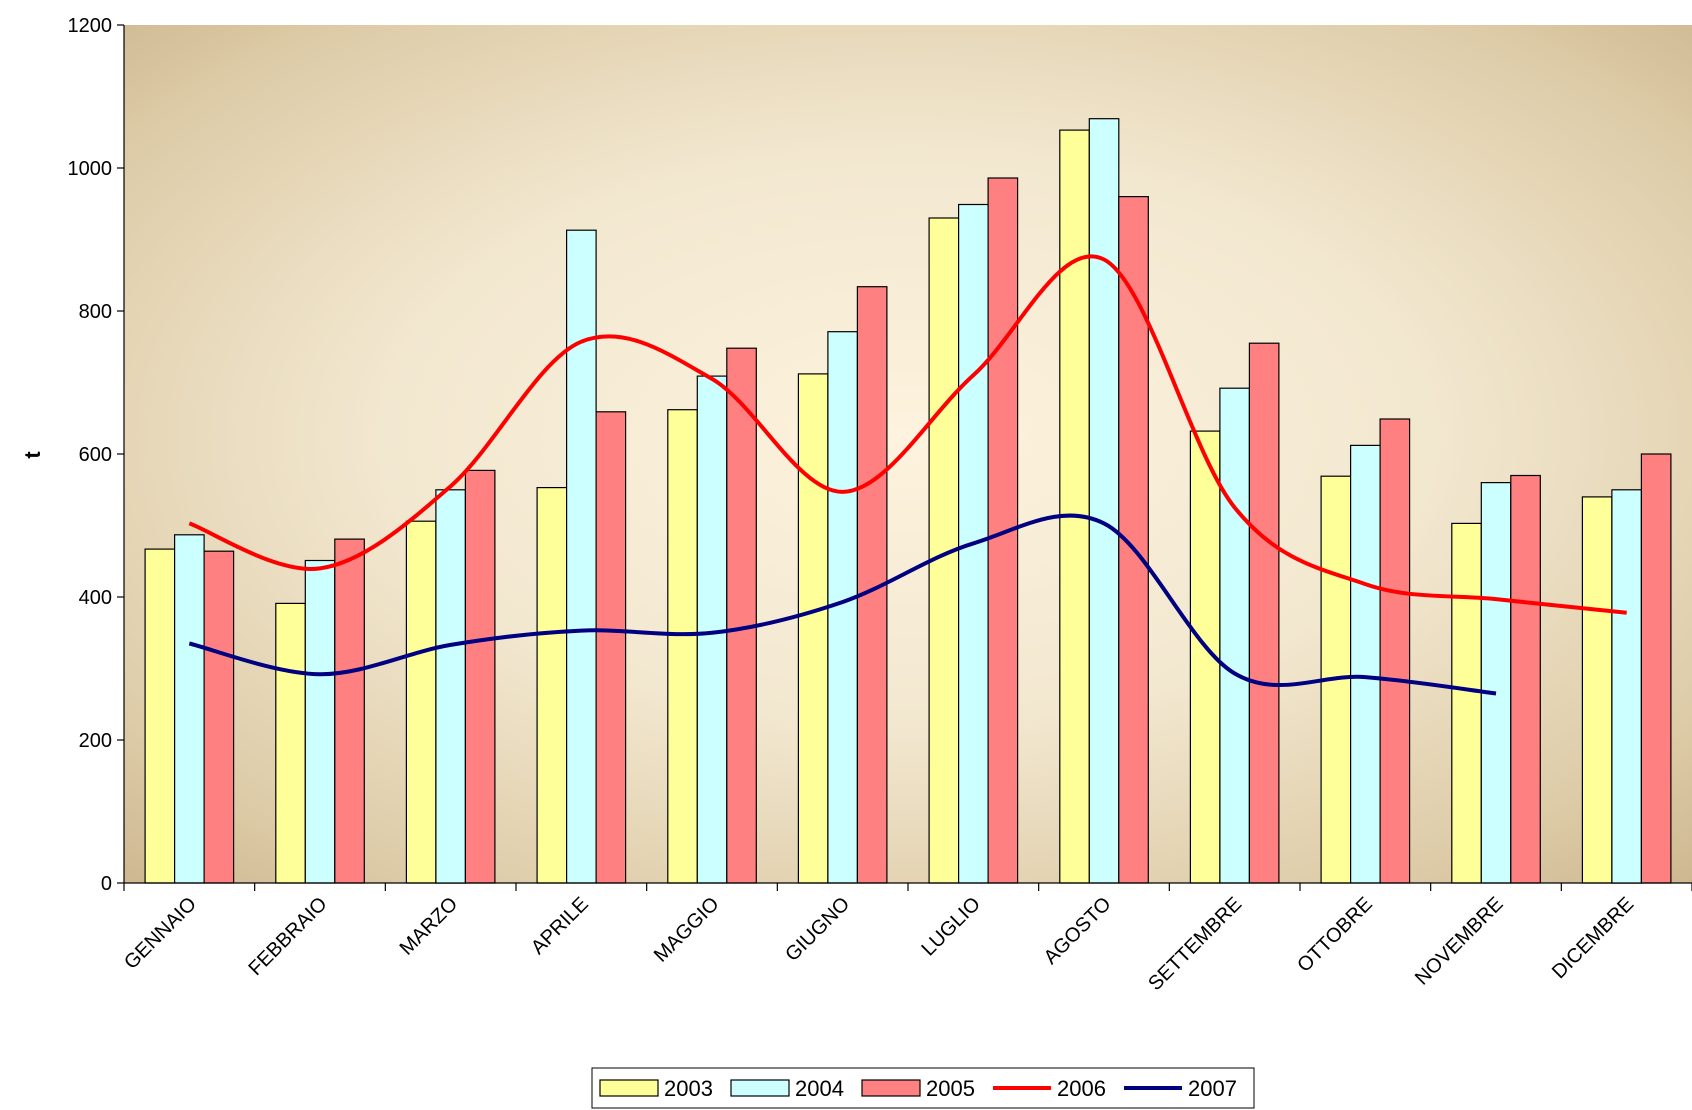 This screenshot has height=1110, width=1692. What do you see at coordinates (842, 604) in the screenshot?
I see `line-2007` at bounding box center [842, 604].